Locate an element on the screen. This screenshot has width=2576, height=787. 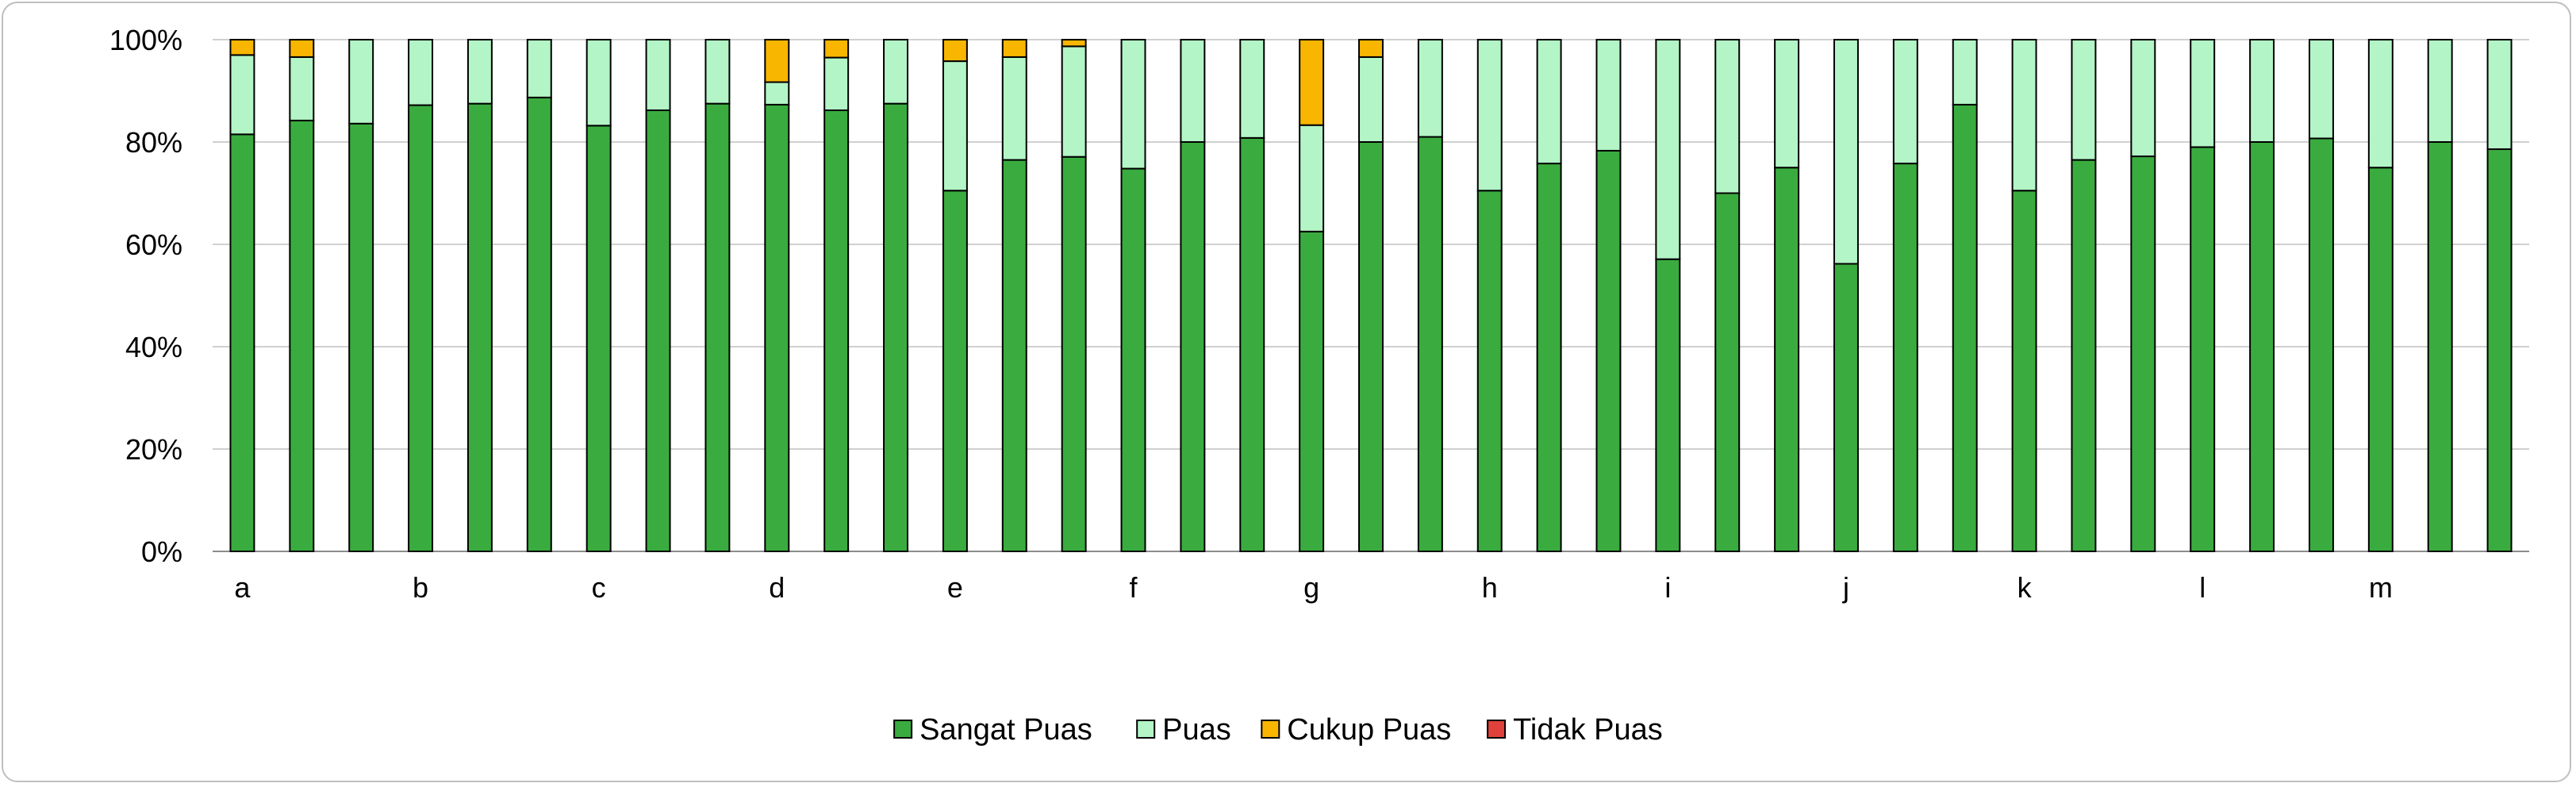
y-tick-label: 20% is located at coordinates (153, 449).